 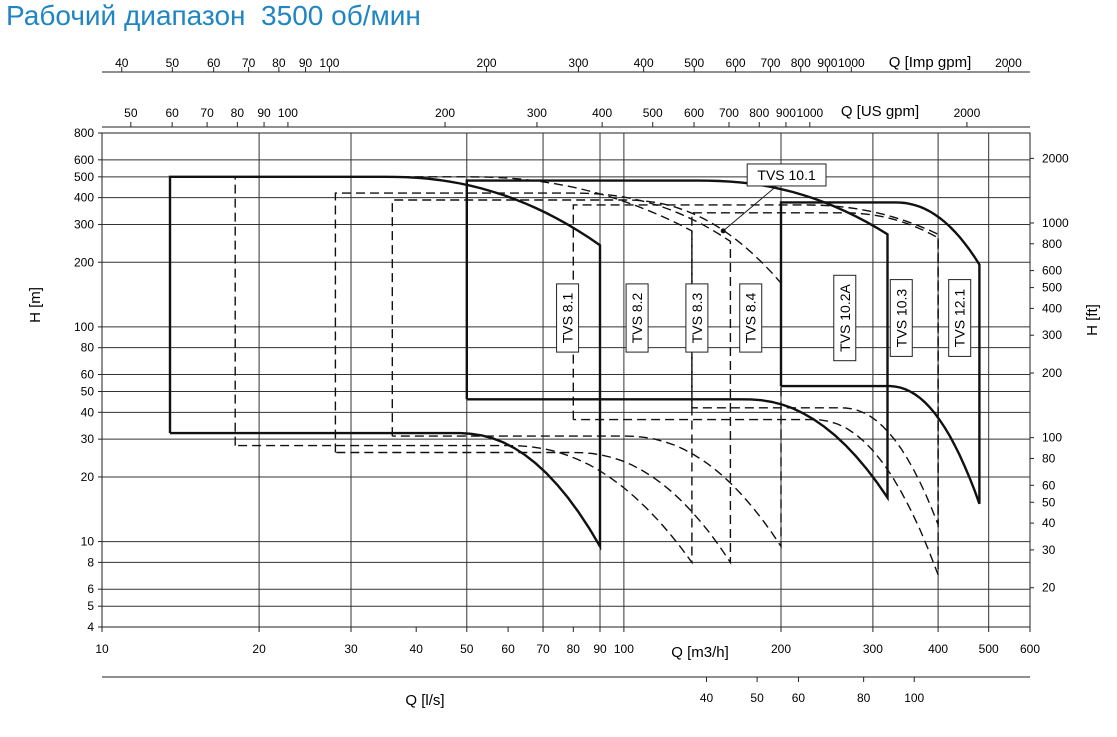 I want to click on y-tick-label: 5, so click(x=90, y=606).